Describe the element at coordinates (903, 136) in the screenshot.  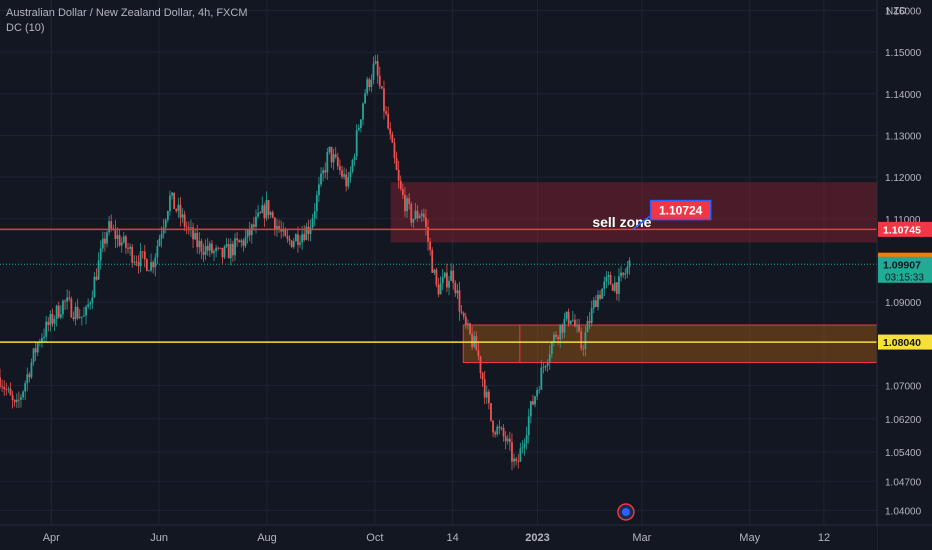
I see `price-tick-label: 1.13000` at that location.